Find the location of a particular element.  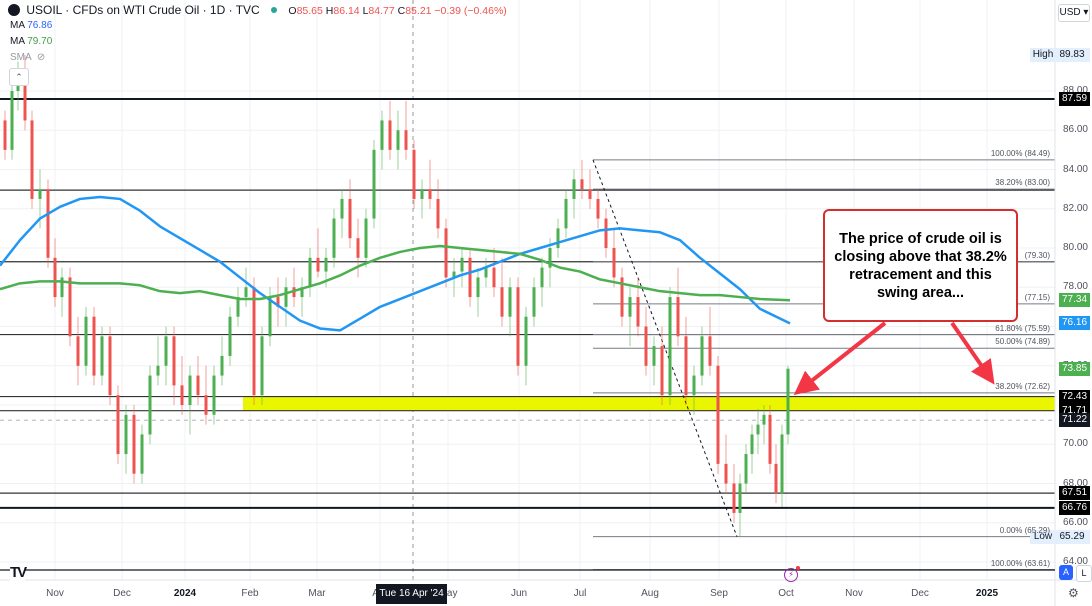

flash-news-icon: ⚡ is located at coordinates (792, 574).